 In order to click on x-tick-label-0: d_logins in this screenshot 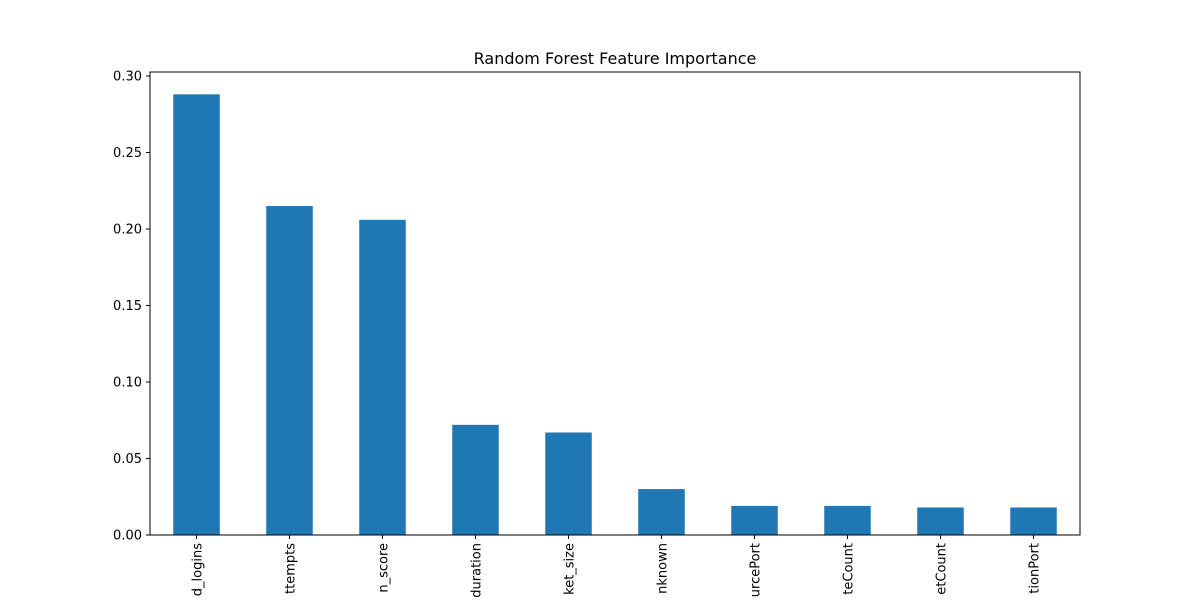, I will do `click(198, 569)`.